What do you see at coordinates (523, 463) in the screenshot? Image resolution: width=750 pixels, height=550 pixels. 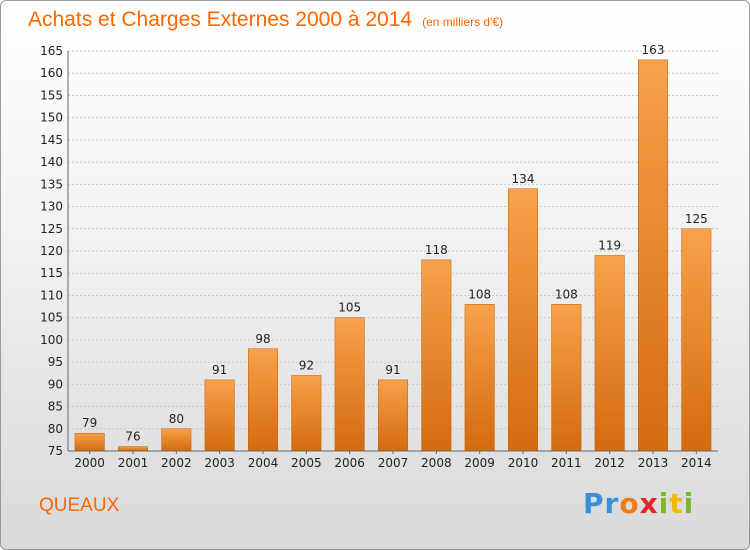 I see `x-tick-label: 2010` at bounding box center [523, 463].